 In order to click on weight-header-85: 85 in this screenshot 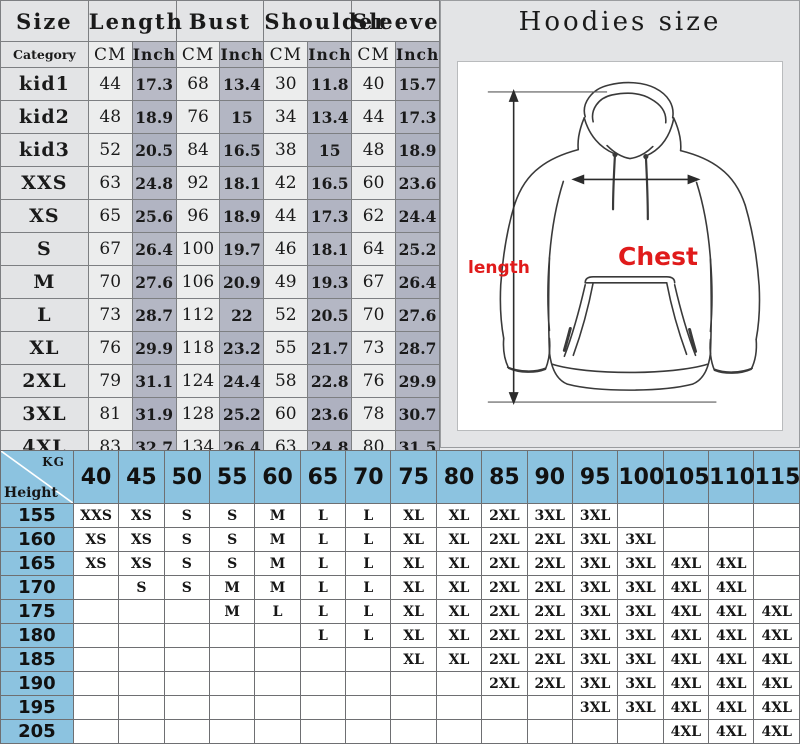, I will do `click(504, 477)`.